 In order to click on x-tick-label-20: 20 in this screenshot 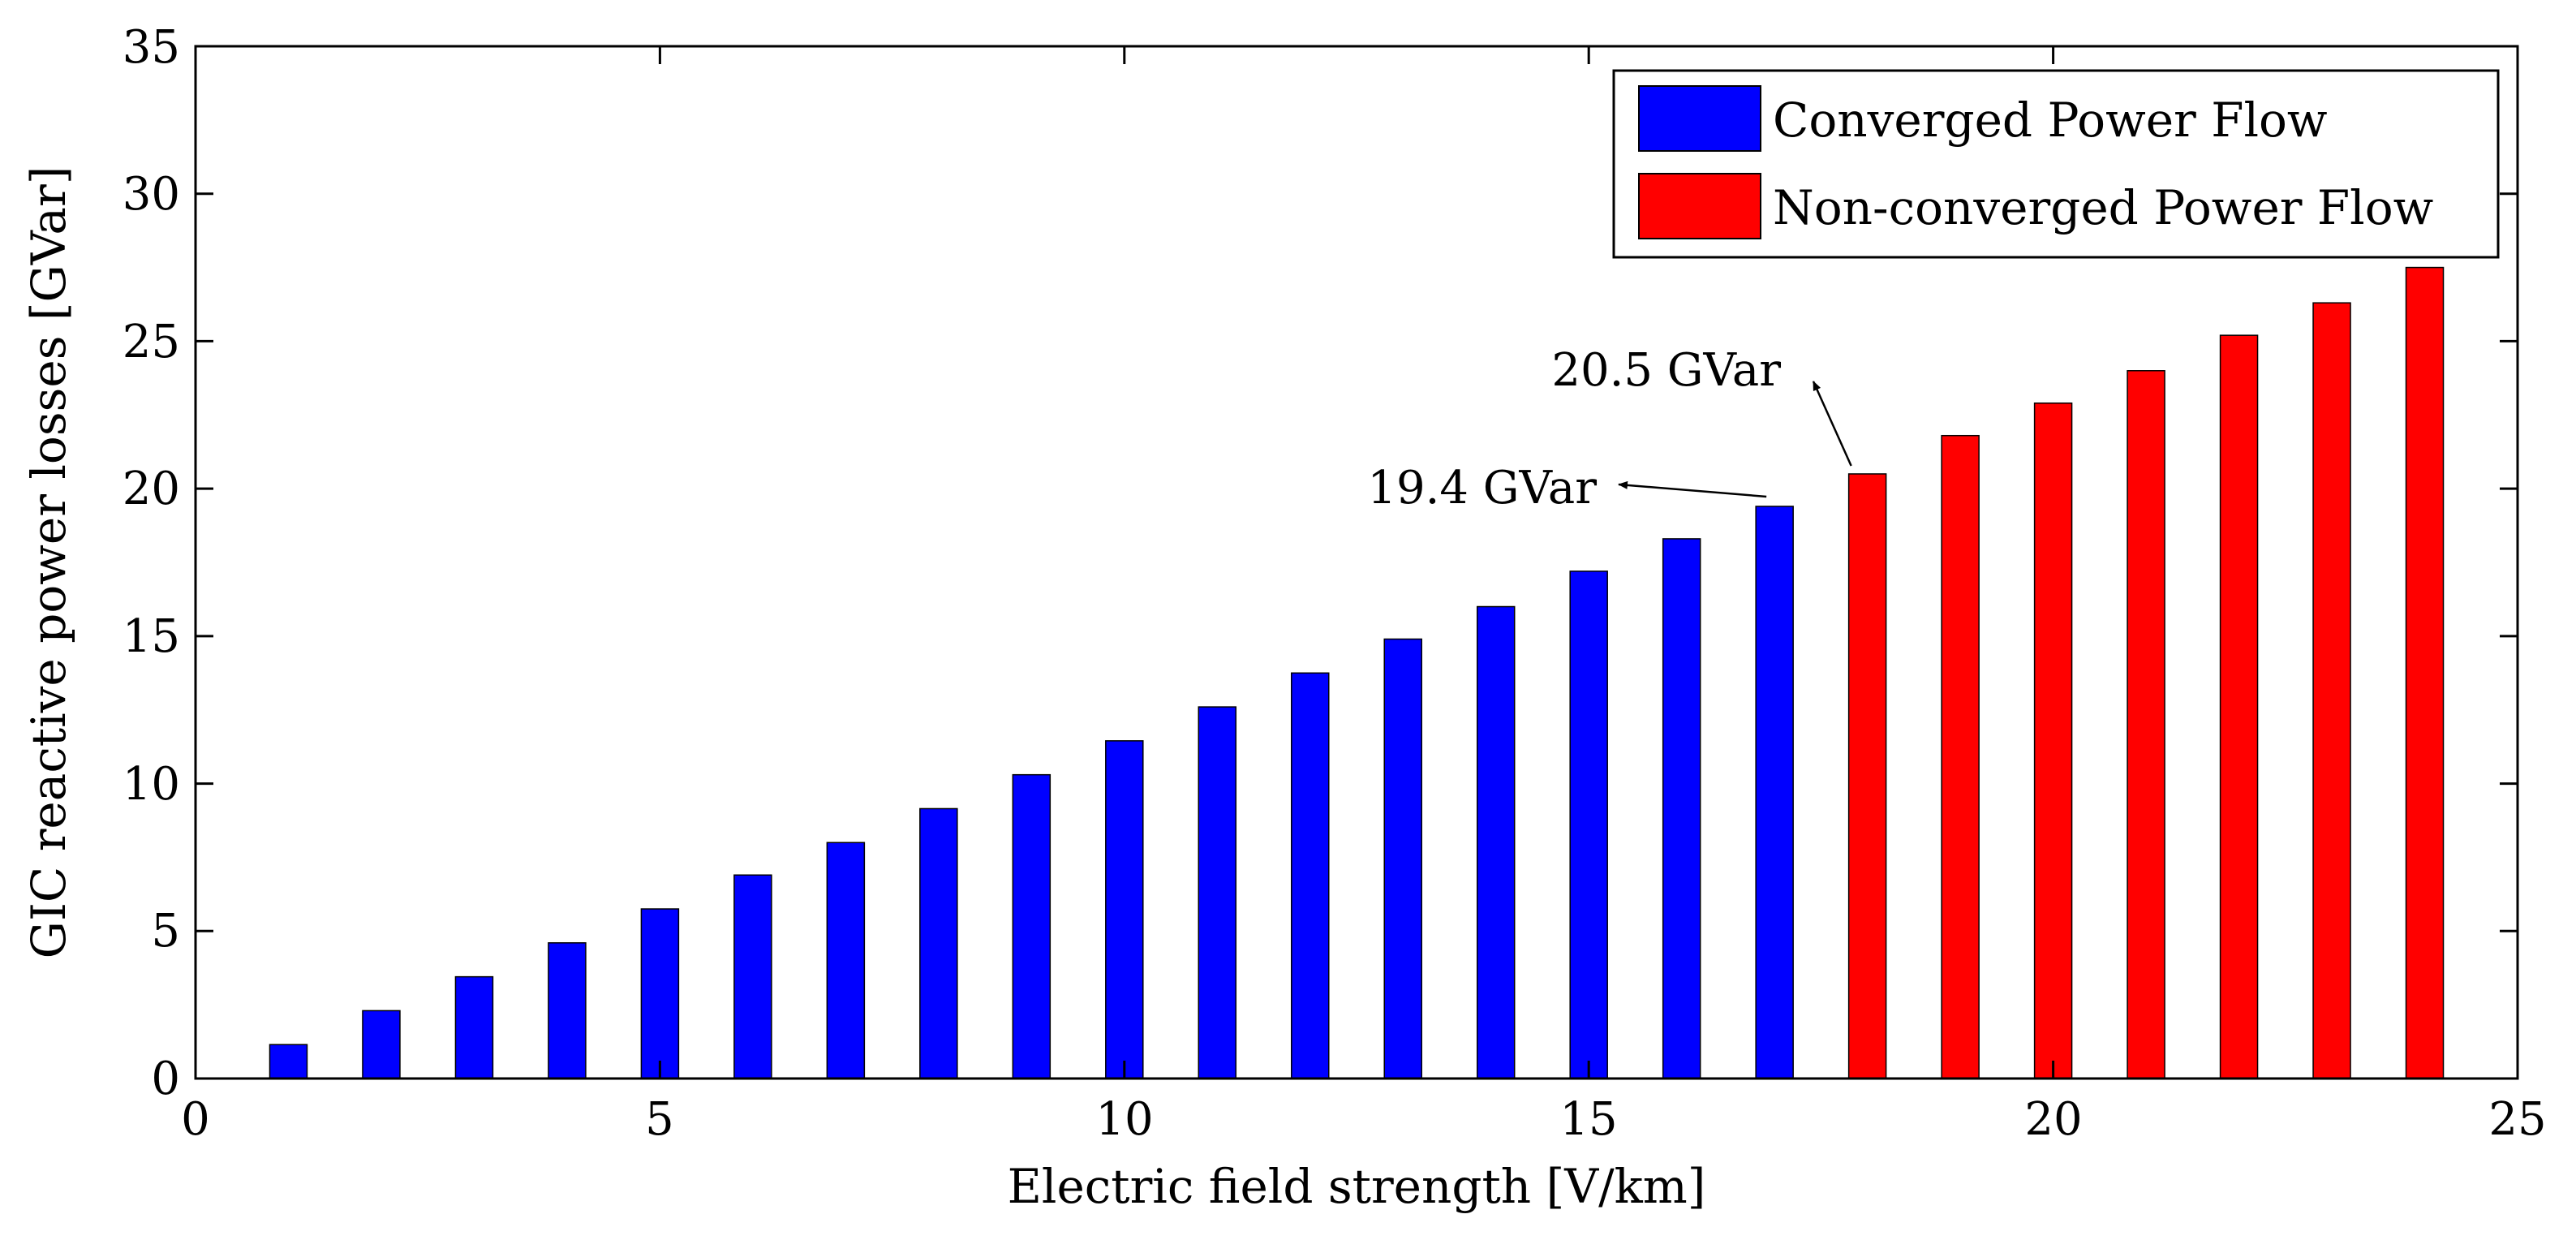, I will do `click(2053, 1119)`.